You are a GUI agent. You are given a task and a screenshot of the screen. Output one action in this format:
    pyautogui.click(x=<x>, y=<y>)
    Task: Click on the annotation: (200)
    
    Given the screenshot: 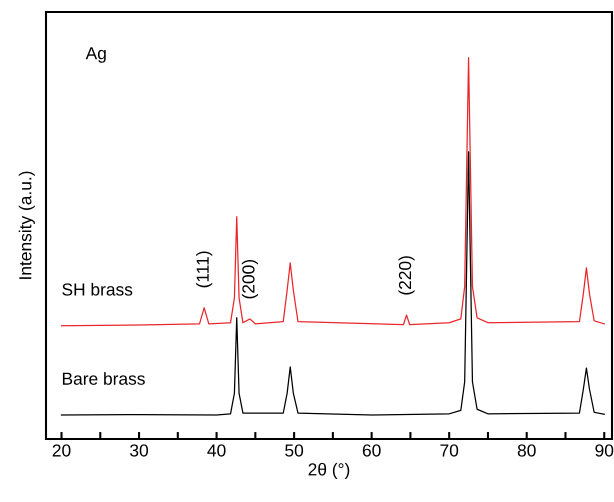 What is the action you would take?
    pyautogui.click(x=250, y=279)
    